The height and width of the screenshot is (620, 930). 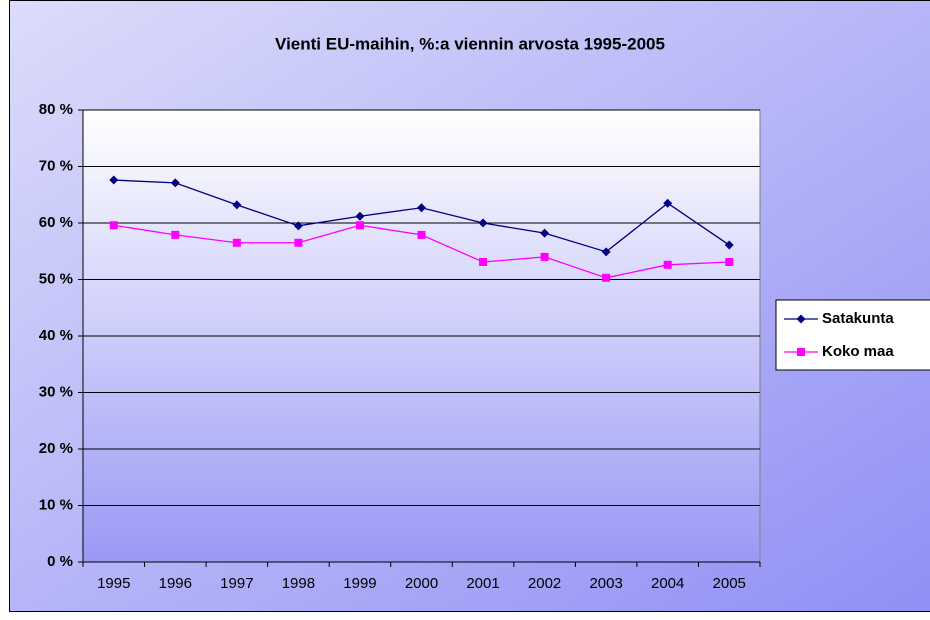 What do you see at coordinates (56, 165) in the screenshot?
I see `y-tick-label: 70 %` at bounding box center [56, 165].